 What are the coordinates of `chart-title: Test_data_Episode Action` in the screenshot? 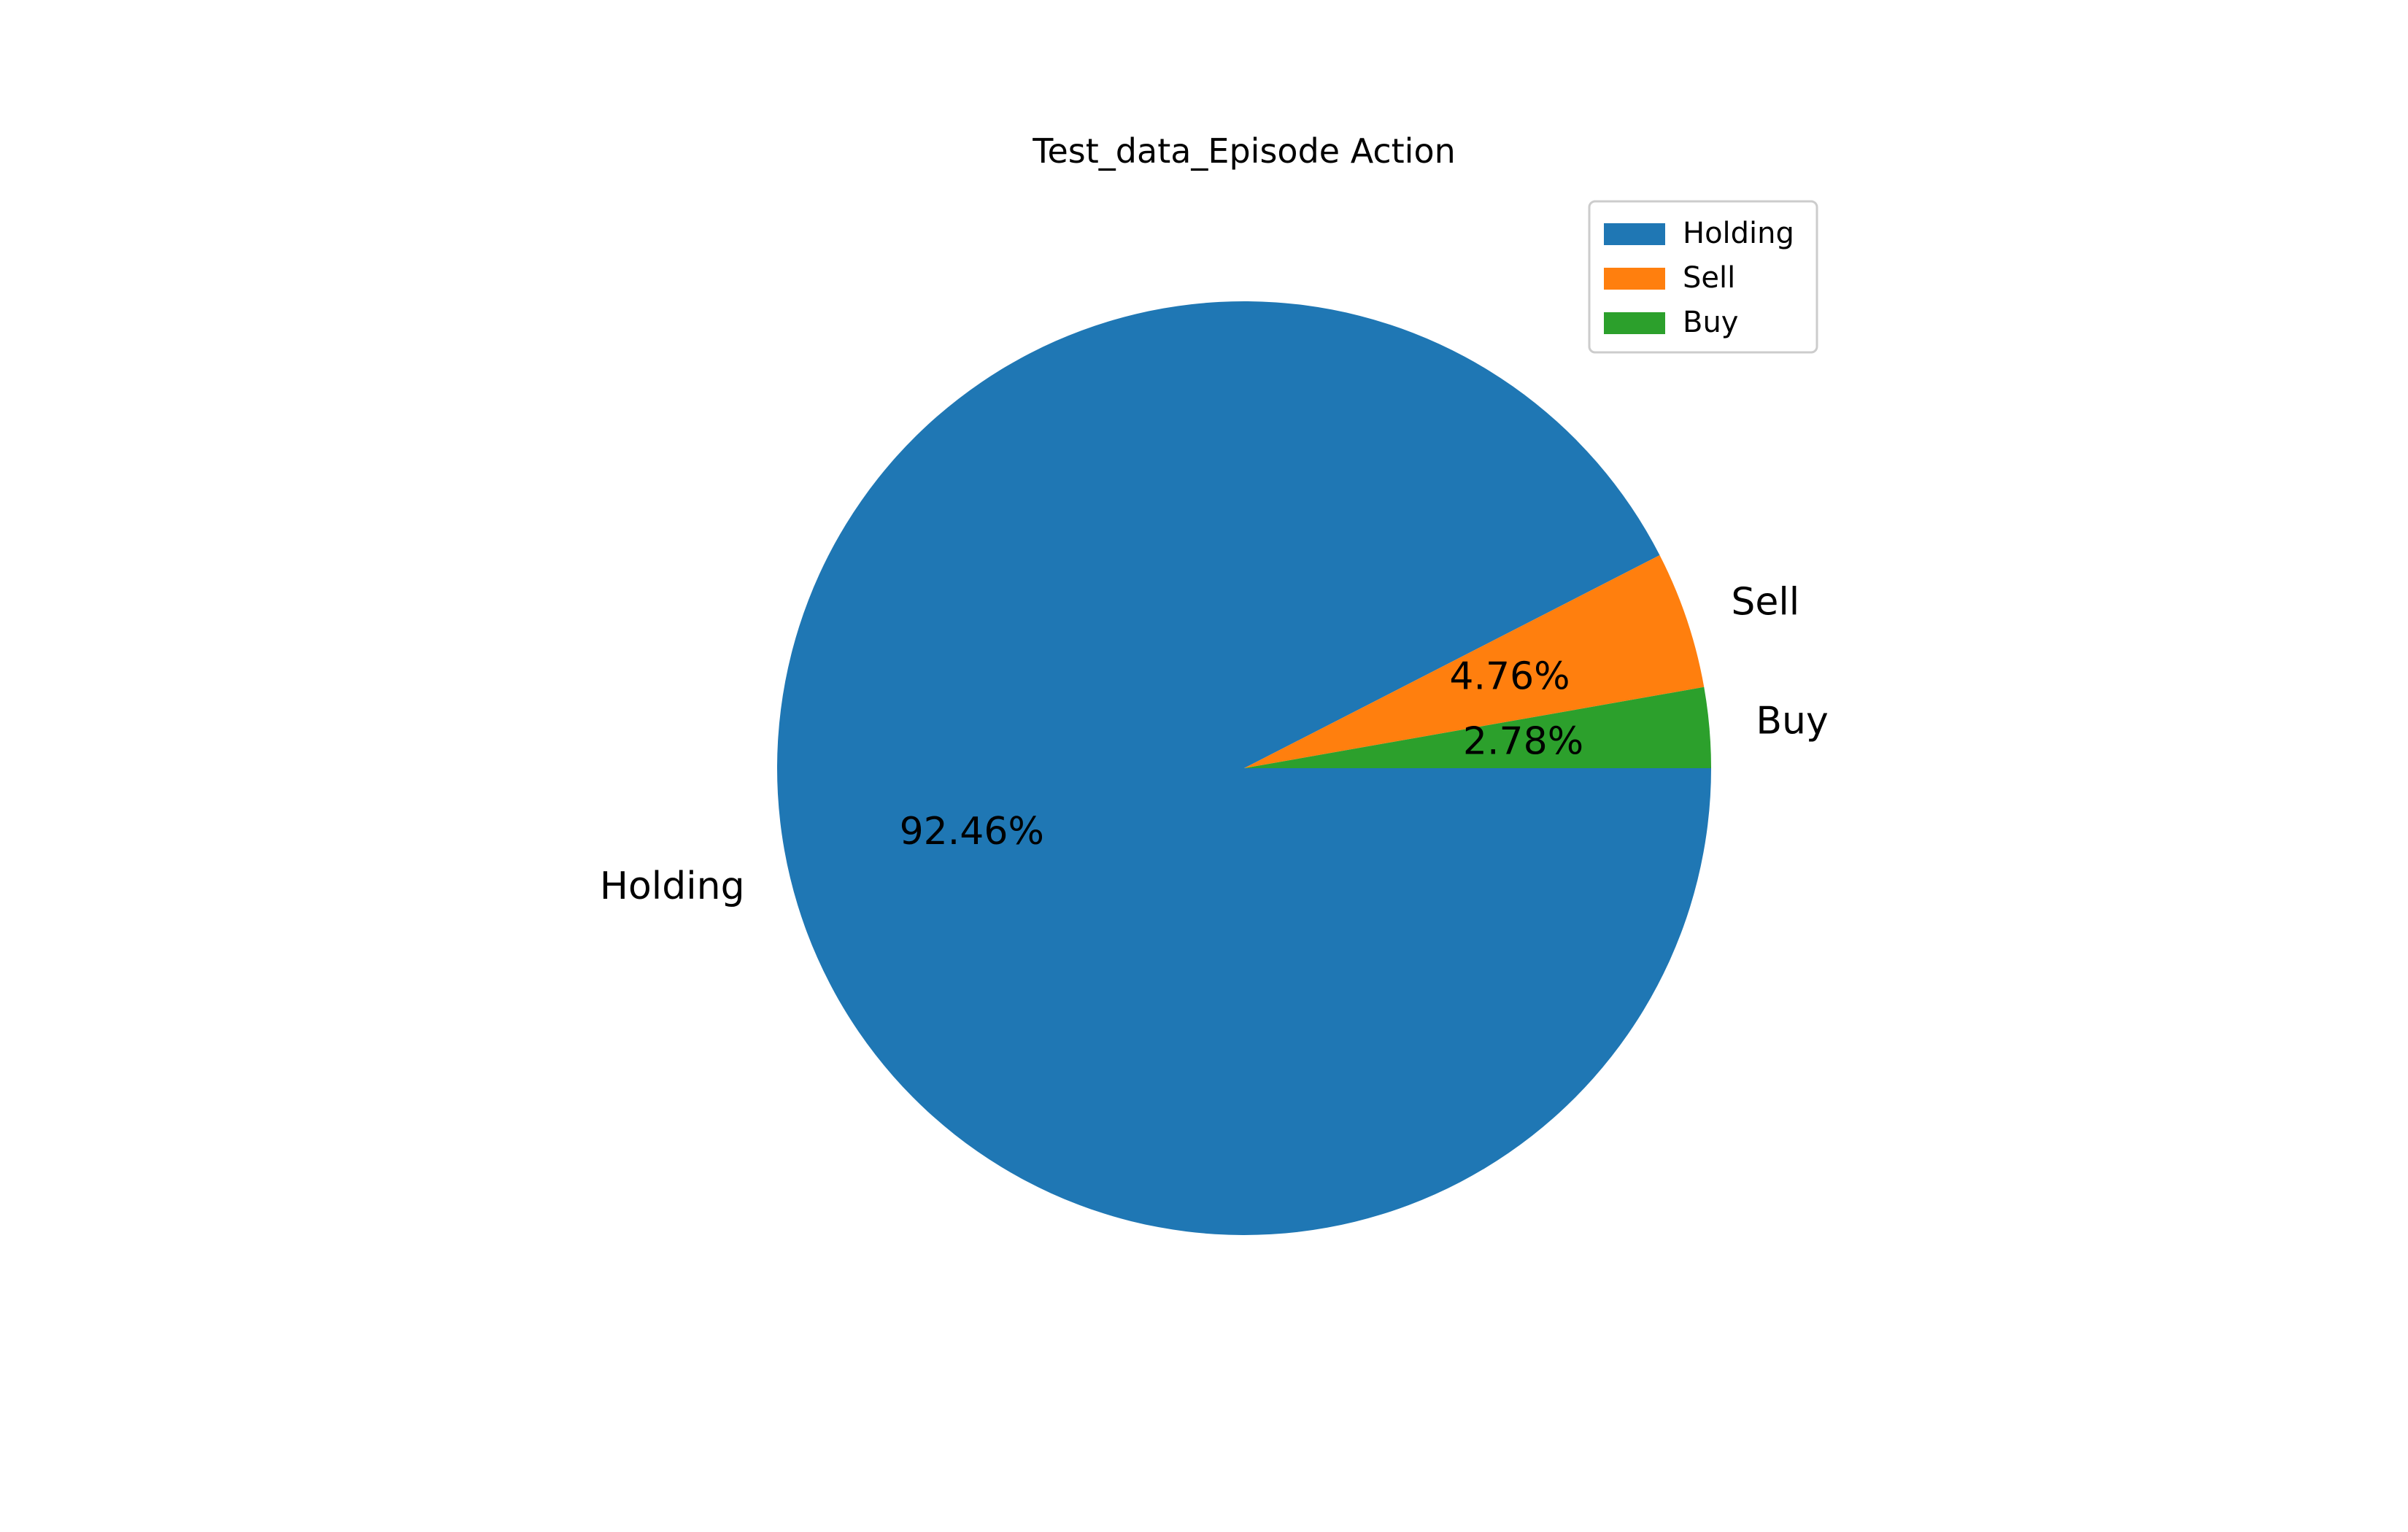 It's located at (1244, 151).